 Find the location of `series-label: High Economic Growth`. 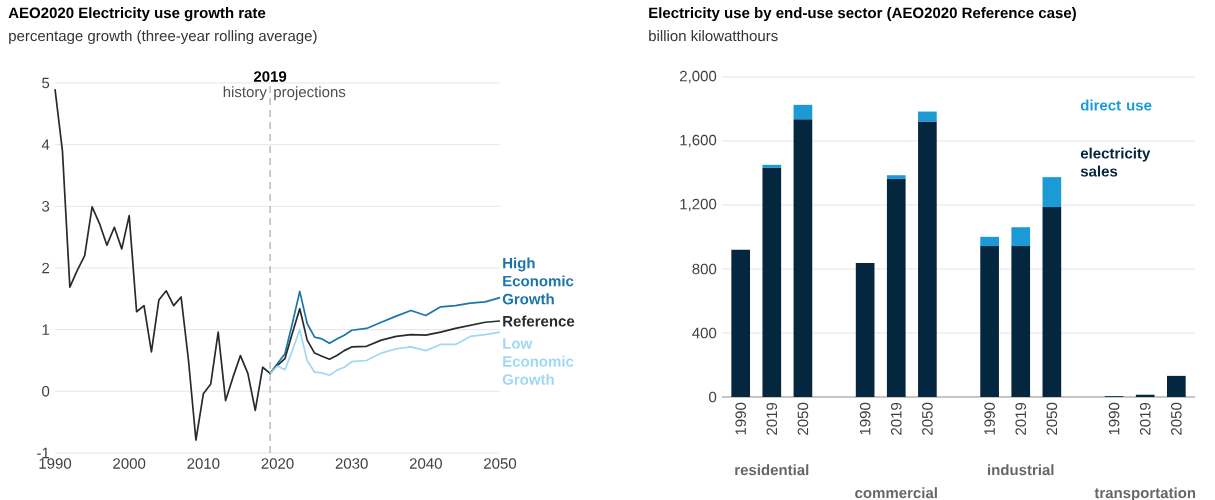

series-label: High Economic Growth is located at coordinates (538, 281).